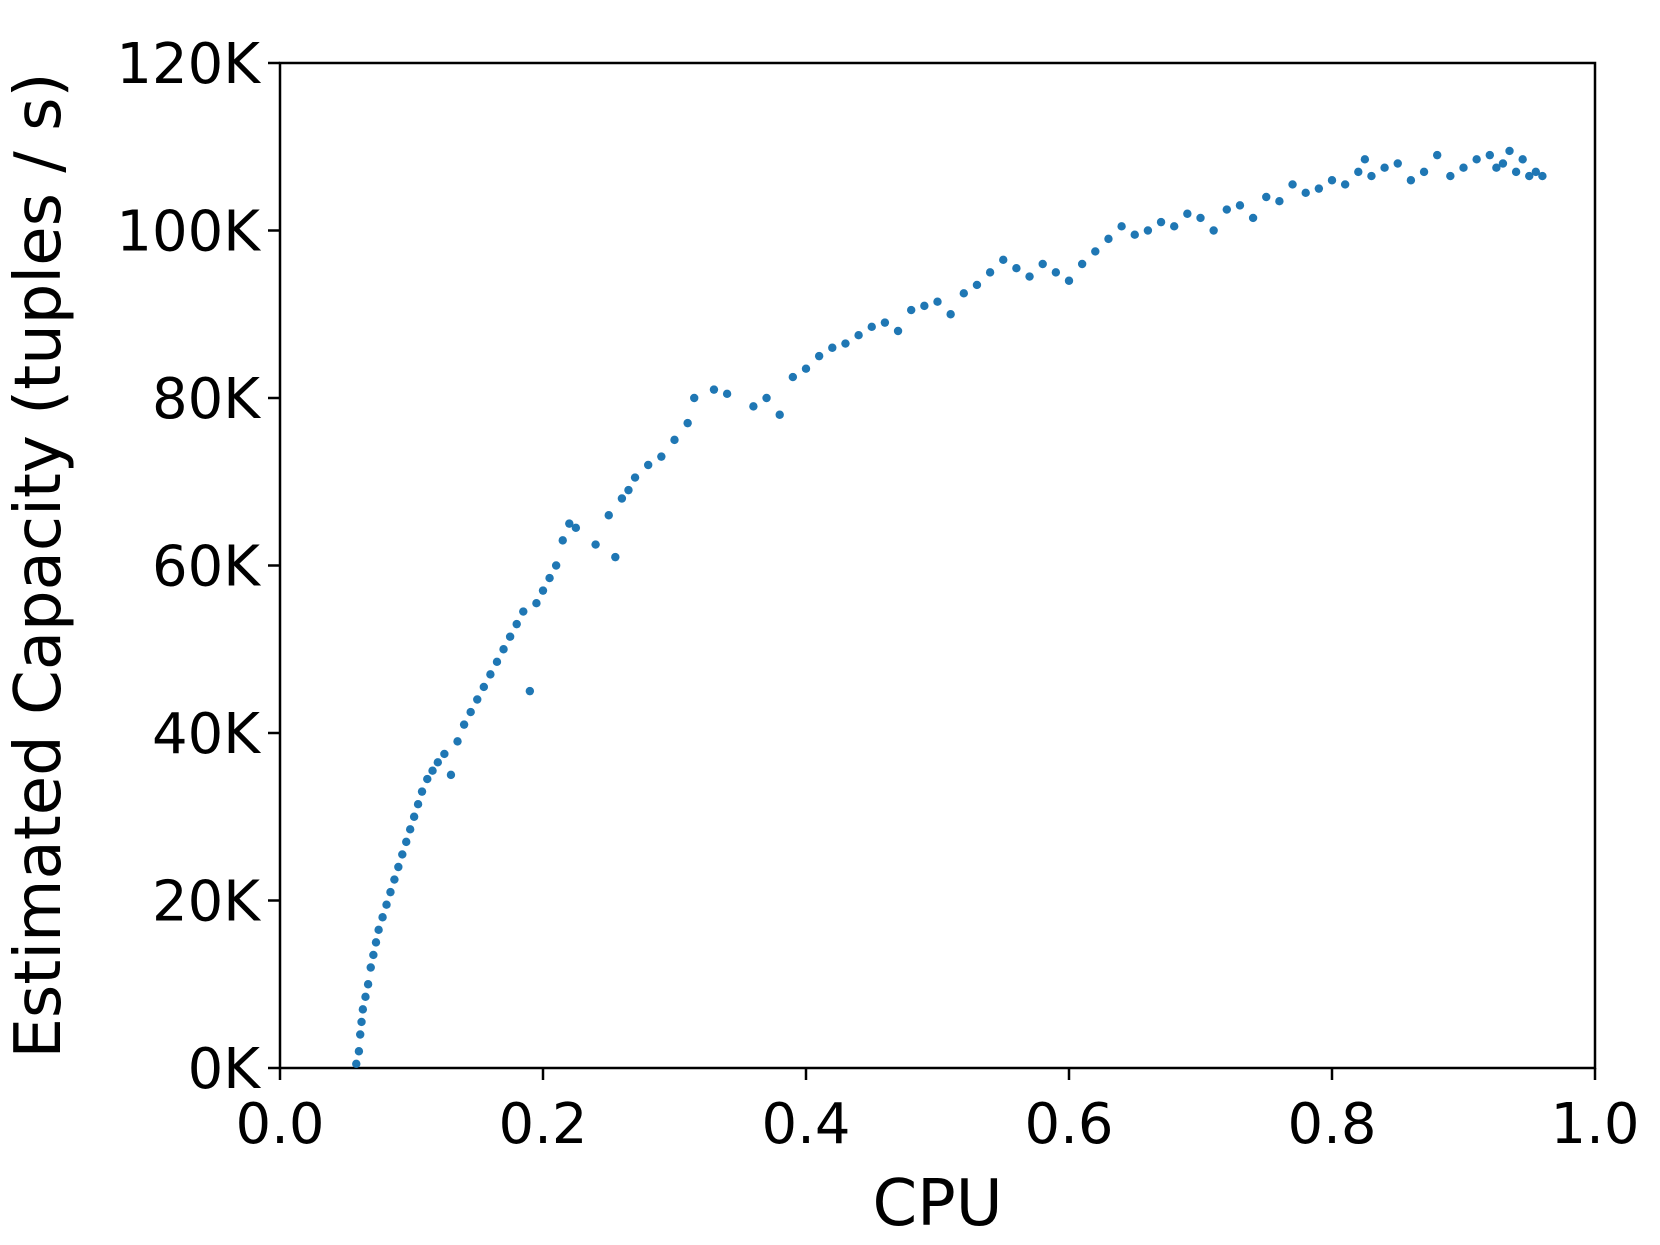 The image size is (1660, 1245). Describe the element at coordinates (1068, 1124) in the screenshot. I see `x-tick-label: 0.6` at that location.